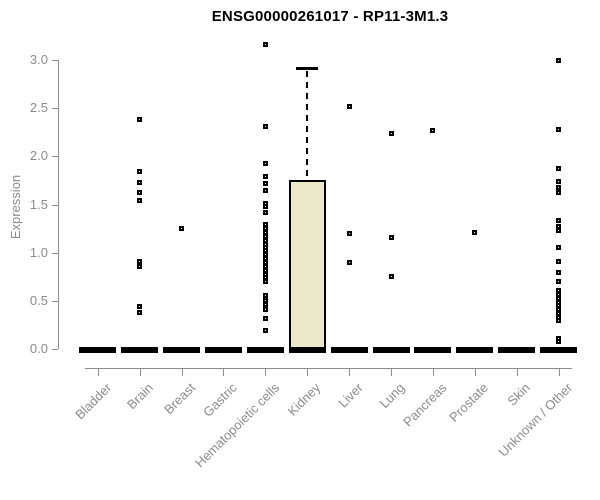 This screenshot has width=600, height=500. Describe the element at coordinates (535, 420) in the screenshot. I see `x-tick-label-unknown-other: Unknown / Other` at that location.